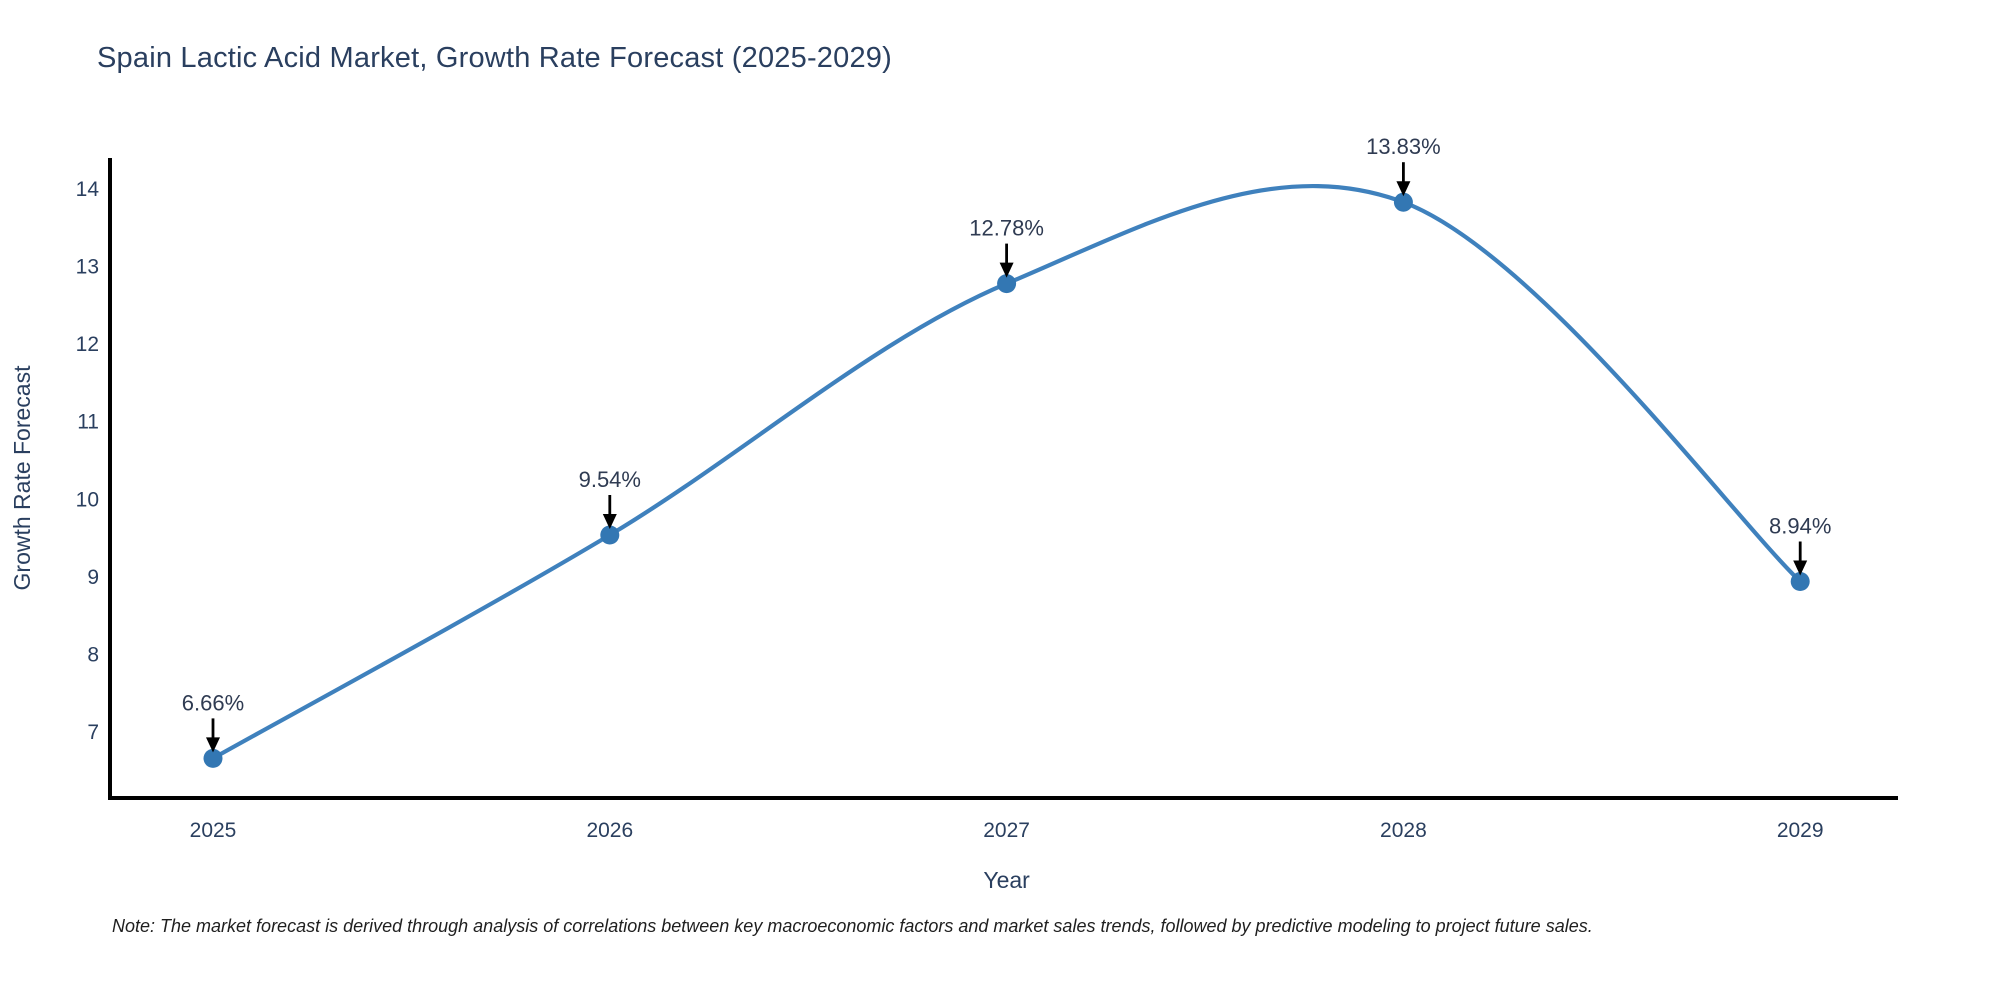 The image size is (2000, 1000). What do you see at coordinates (93, 732) in the screenshot?
I see `y-tick-label: 7` at bounding box center [93, 732].